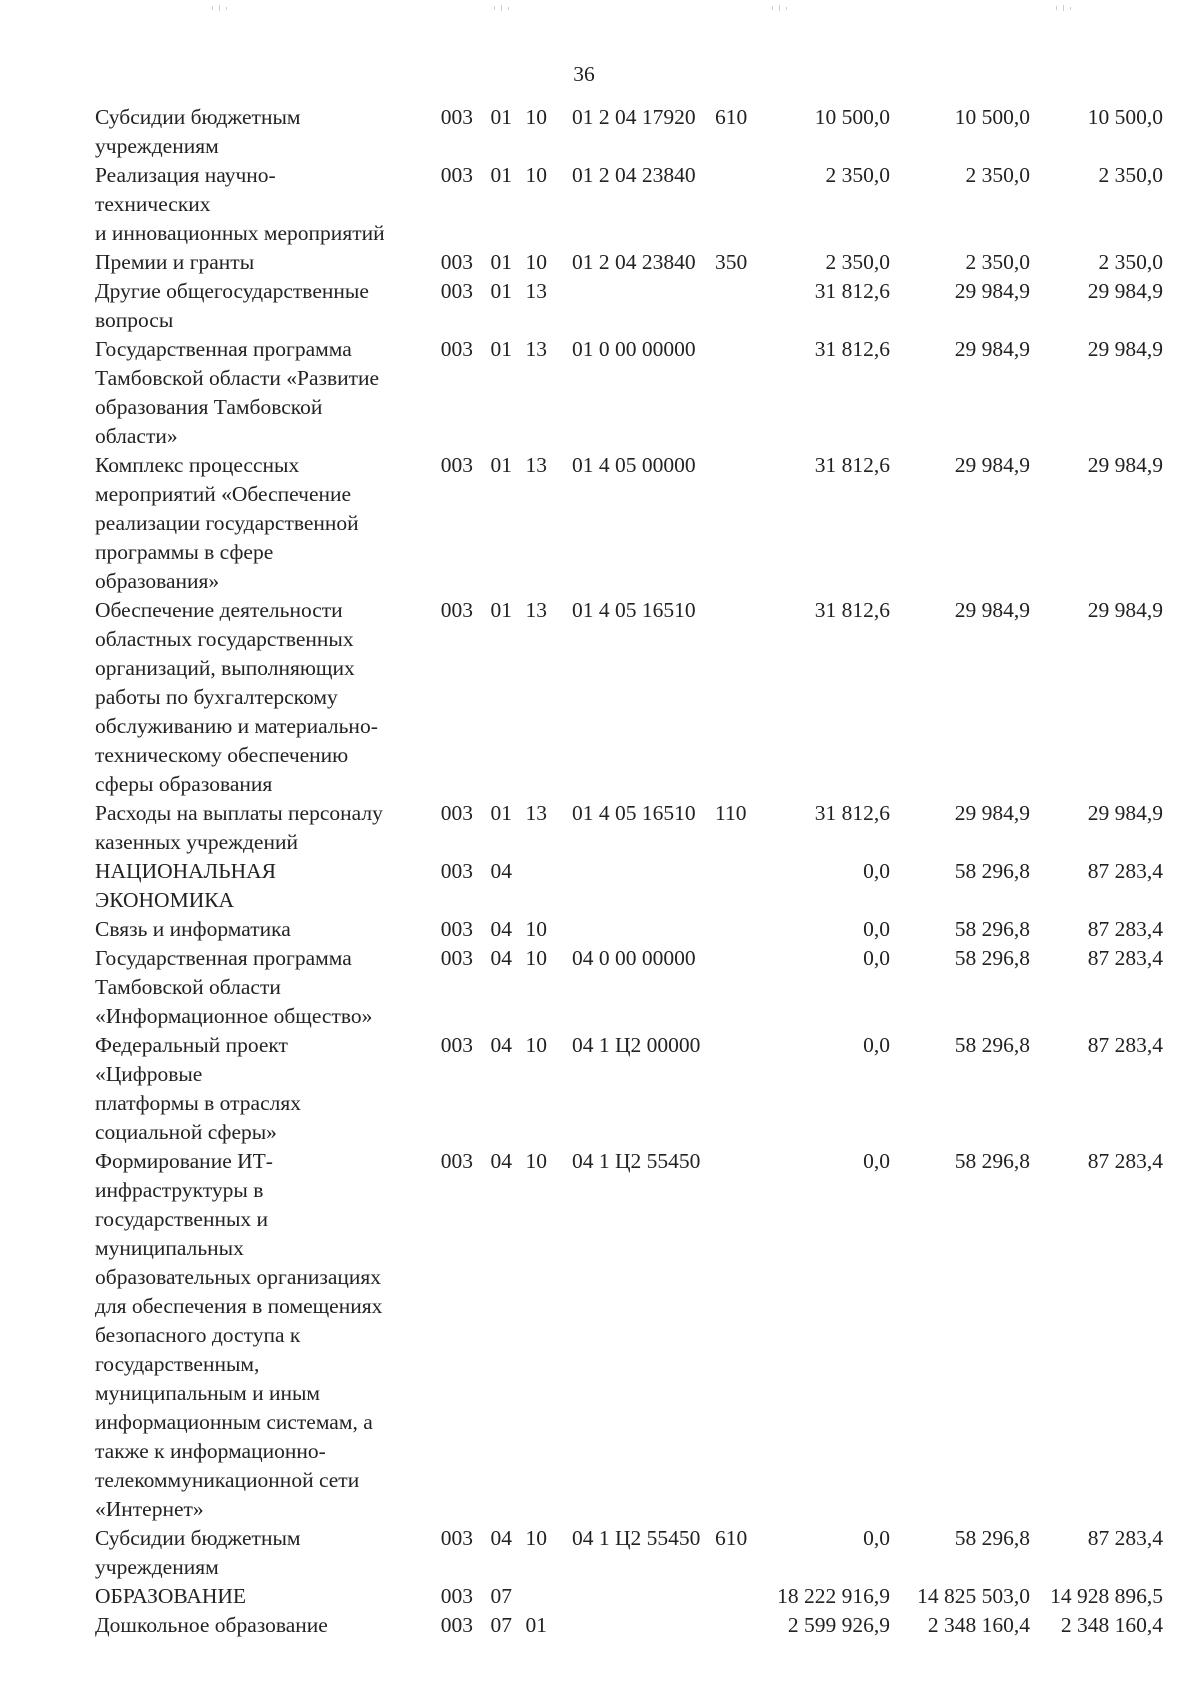 Image resolution: width=1200 pixels, height=1697 pixels. What do you see at coordinates (731, 1538) in the screenshot?
I see `cell-expense-type-code: 610` at bounding box center [731, 1538].